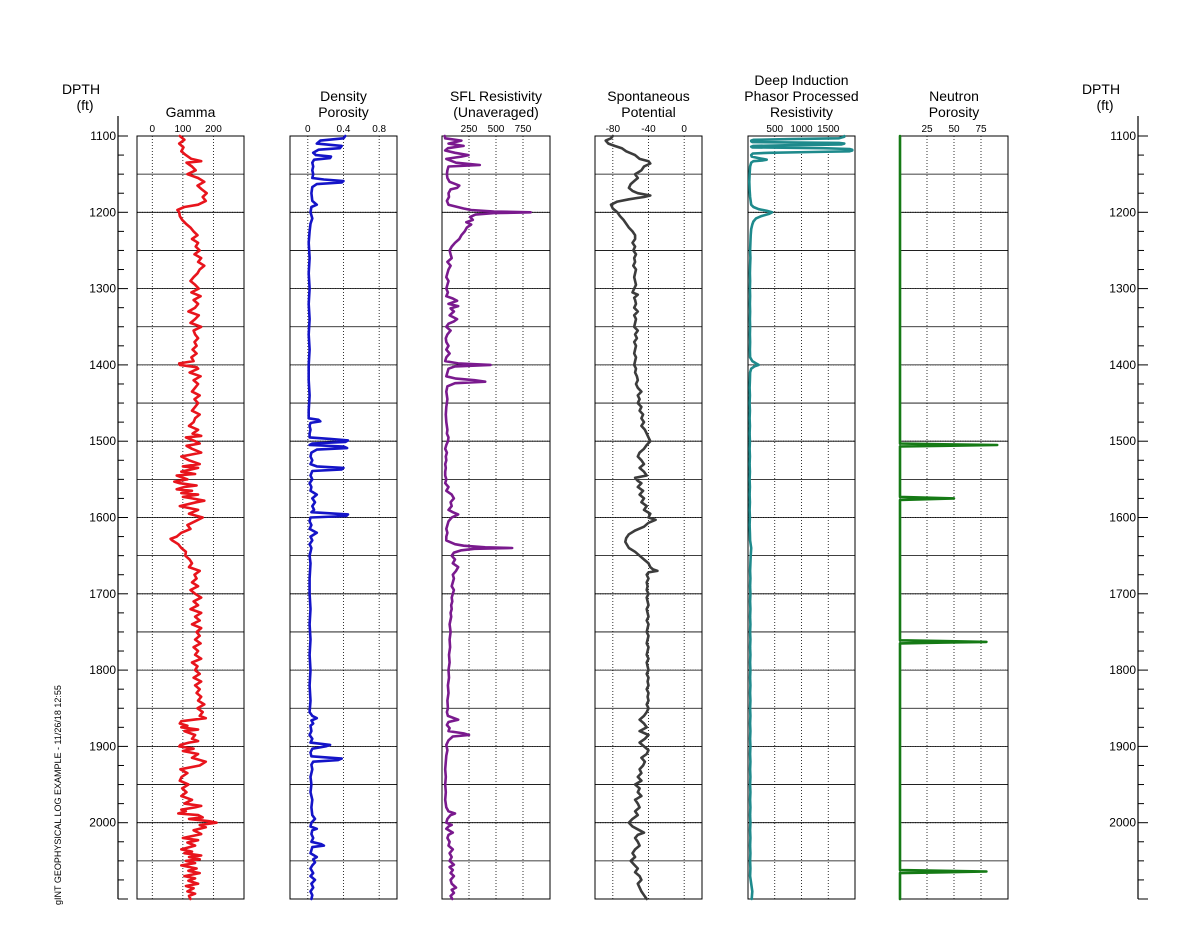  Describe the element at coordinates (801, 112) in the screenshot. I see `track-title: Resistivity` at that location.